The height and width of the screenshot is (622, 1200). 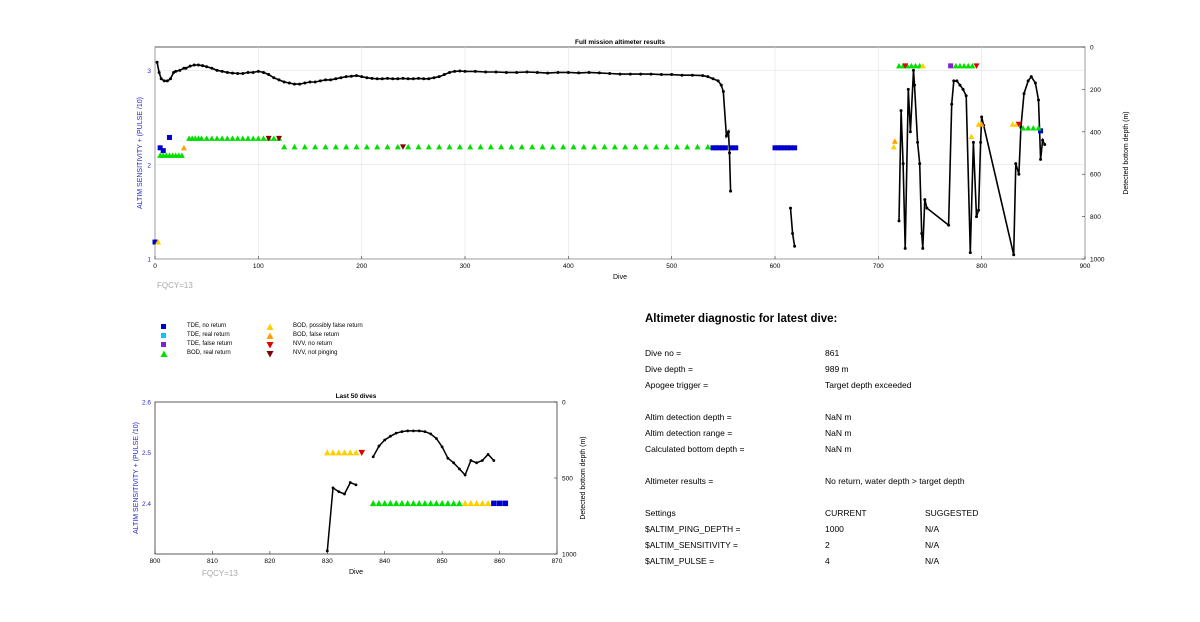 I want to click on sensitivity-label: $ALTIM_SENSITIVITY =, so click(x=691, y=545).